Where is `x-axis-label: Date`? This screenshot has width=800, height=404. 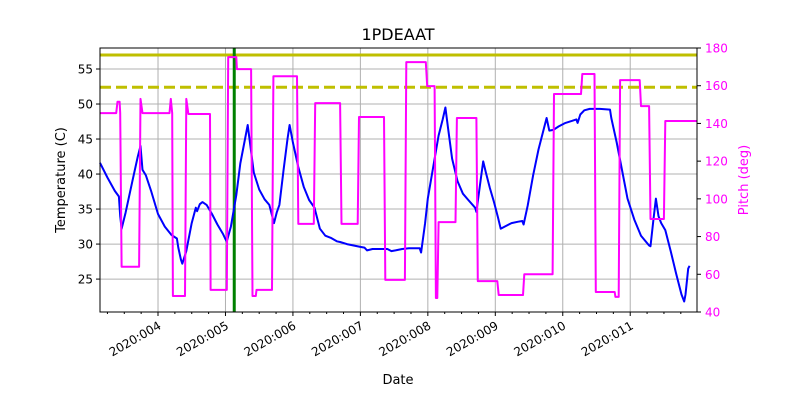 x-axis-label: Date is located at coordinates (397, 380).